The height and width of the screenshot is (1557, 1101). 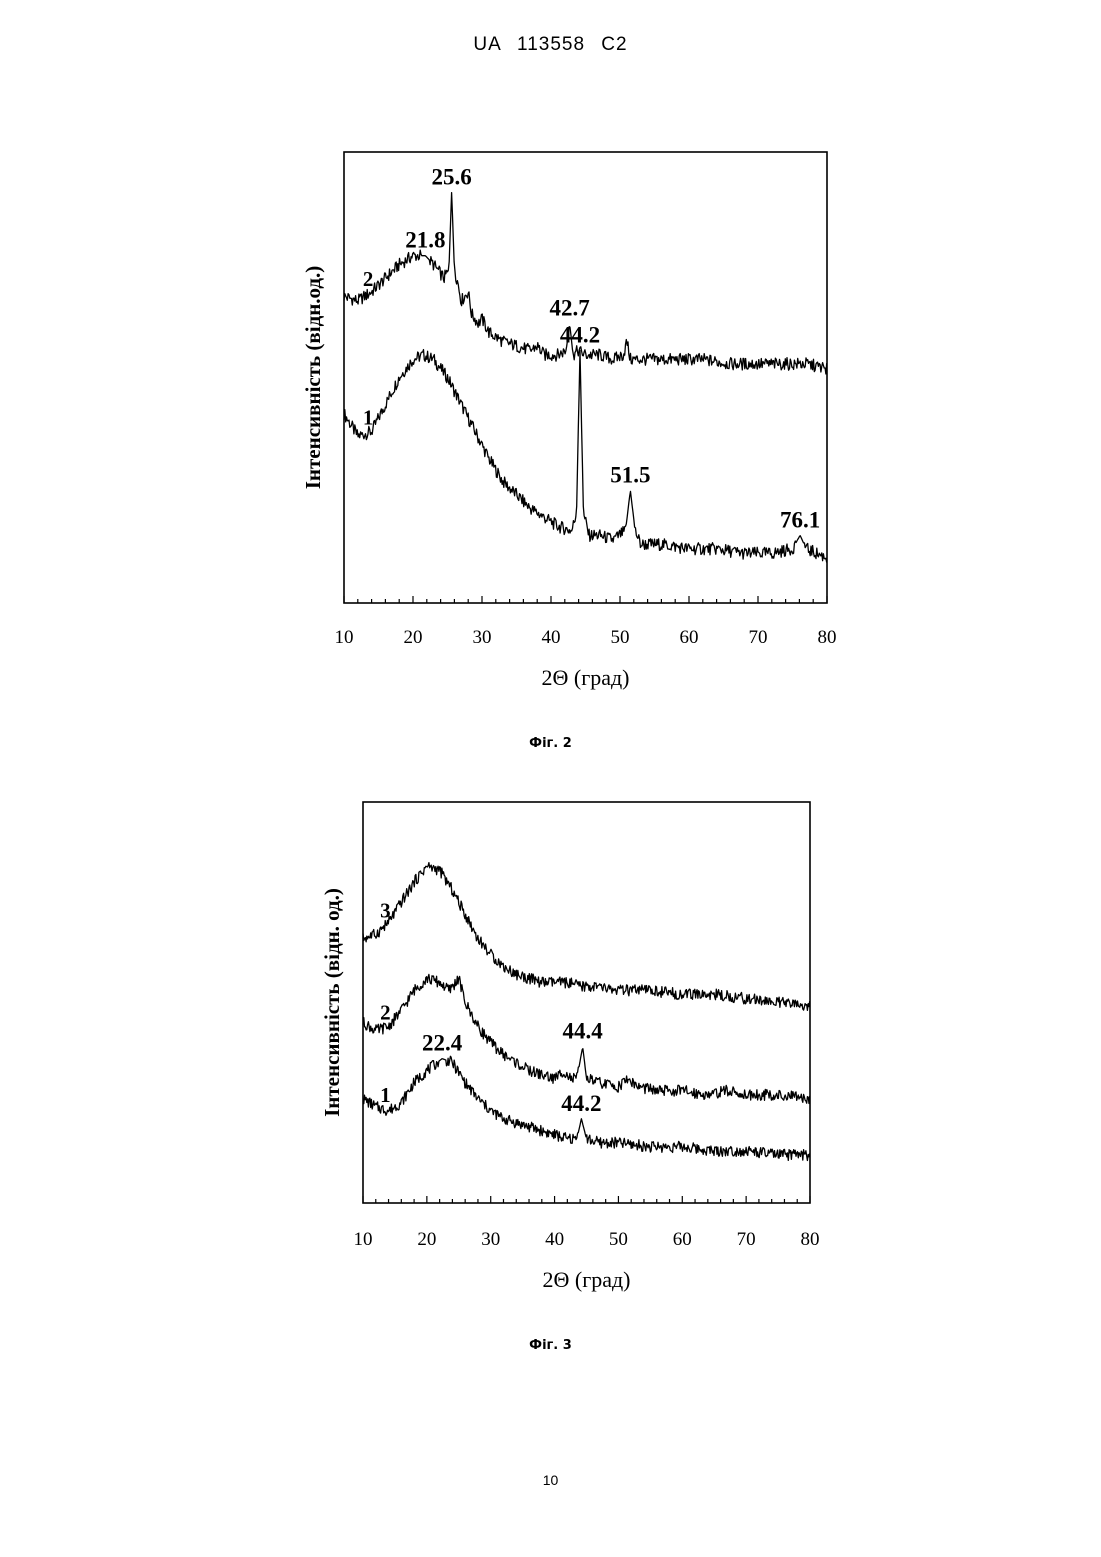 I want to click on y-axis-label: Інтенсивність (відн.од.), so click(x=313, y=378).